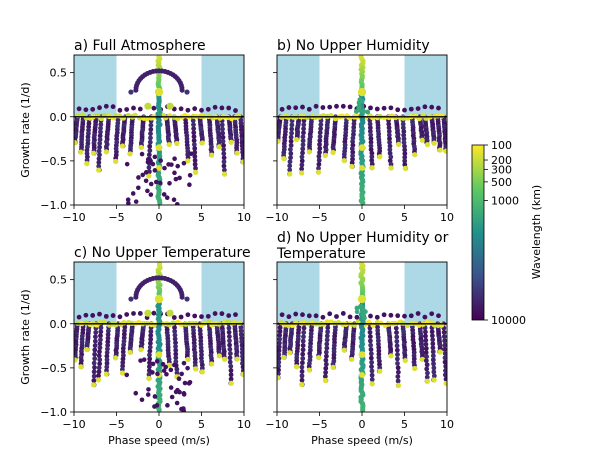  What do you see at coordinates (244, 424) in the screenshot?
I see `x-tick-label: 10` at bounding box center [244, 424].